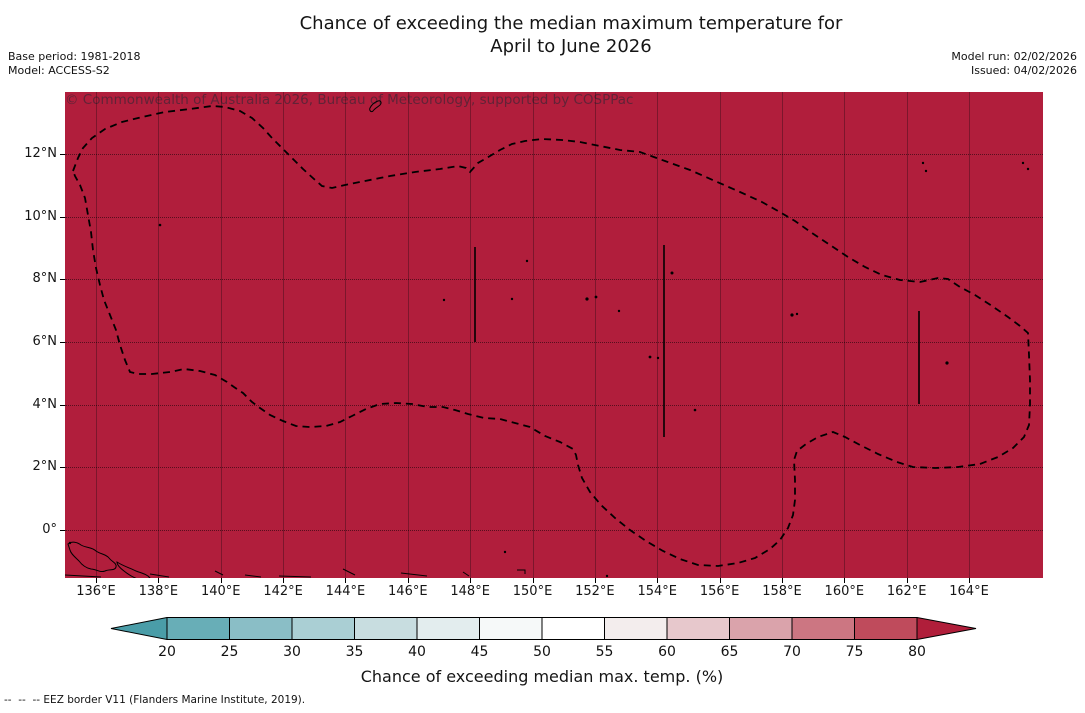  Describe the element at coordinates (470, 591) in the screenshot. I see `x-axis-tick-label: 148°E` at that location.